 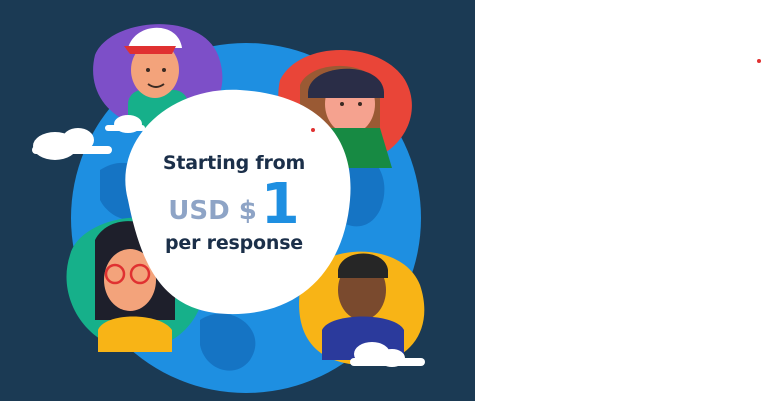 I want to click on price-currency: USD $, so click(x=212, y=211).